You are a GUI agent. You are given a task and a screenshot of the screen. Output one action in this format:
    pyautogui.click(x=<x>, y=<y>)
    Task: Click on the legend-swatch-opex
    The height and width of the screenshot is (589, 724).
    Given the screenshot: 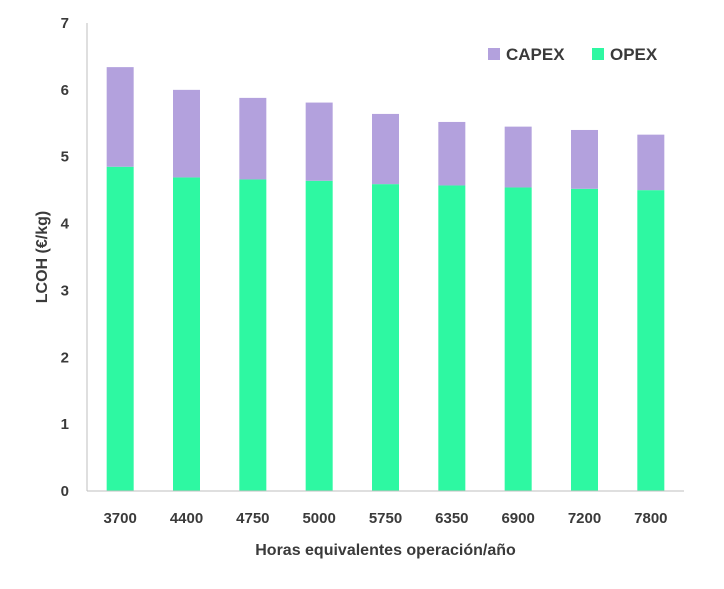 What is the action you would take?
    pyautogui.click(x=598, y=54)
    